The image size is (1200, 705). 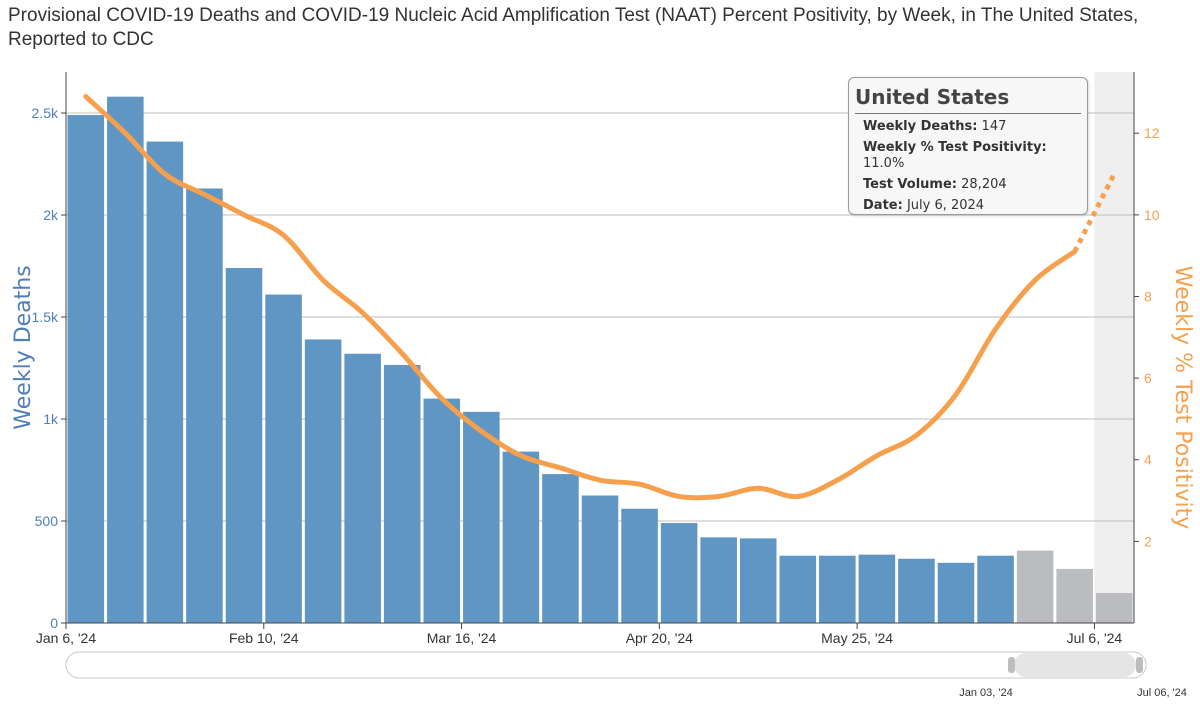 I want to click on tooltip-divider, so click(x=968, y=113).